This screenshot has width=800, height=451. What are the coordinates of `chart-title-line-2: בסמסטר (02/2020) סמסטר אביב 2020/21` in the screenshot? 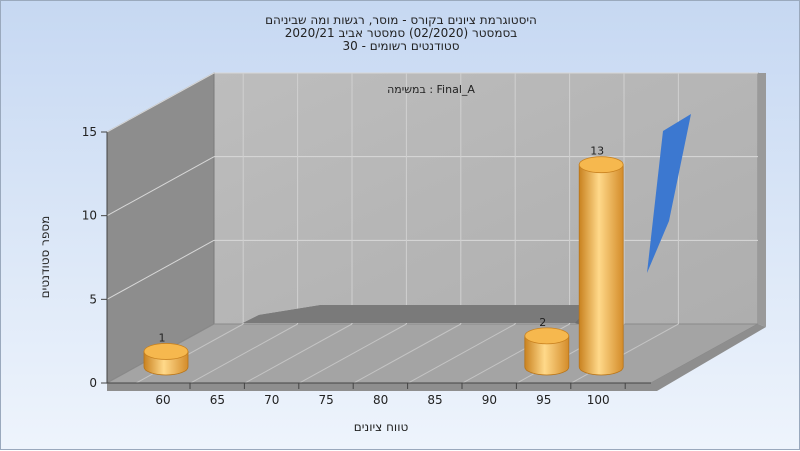 It's located at (401, 33).